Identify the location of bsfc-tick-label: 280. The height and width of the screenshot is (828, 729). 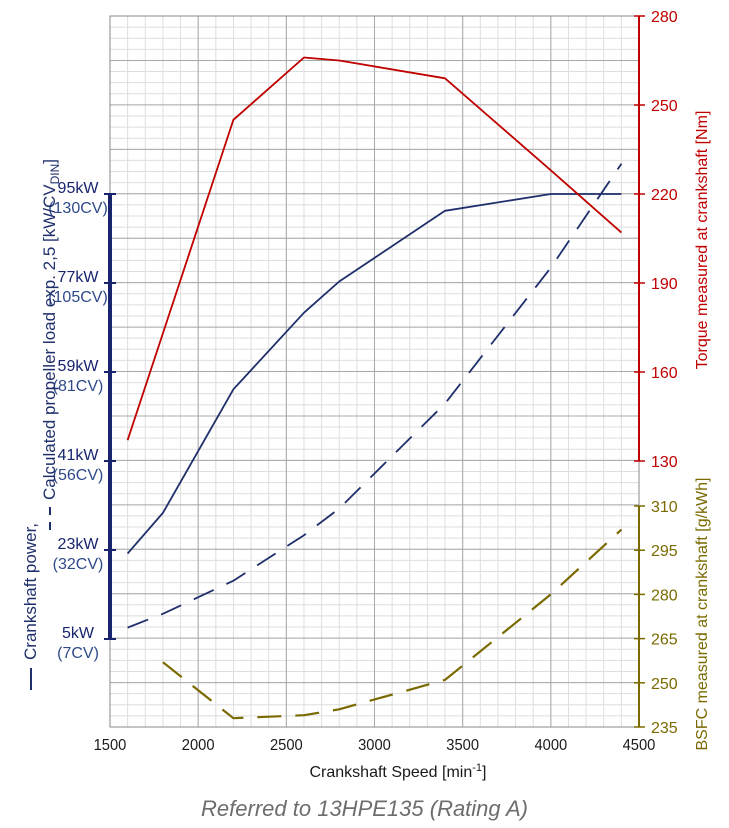
(664, 595).